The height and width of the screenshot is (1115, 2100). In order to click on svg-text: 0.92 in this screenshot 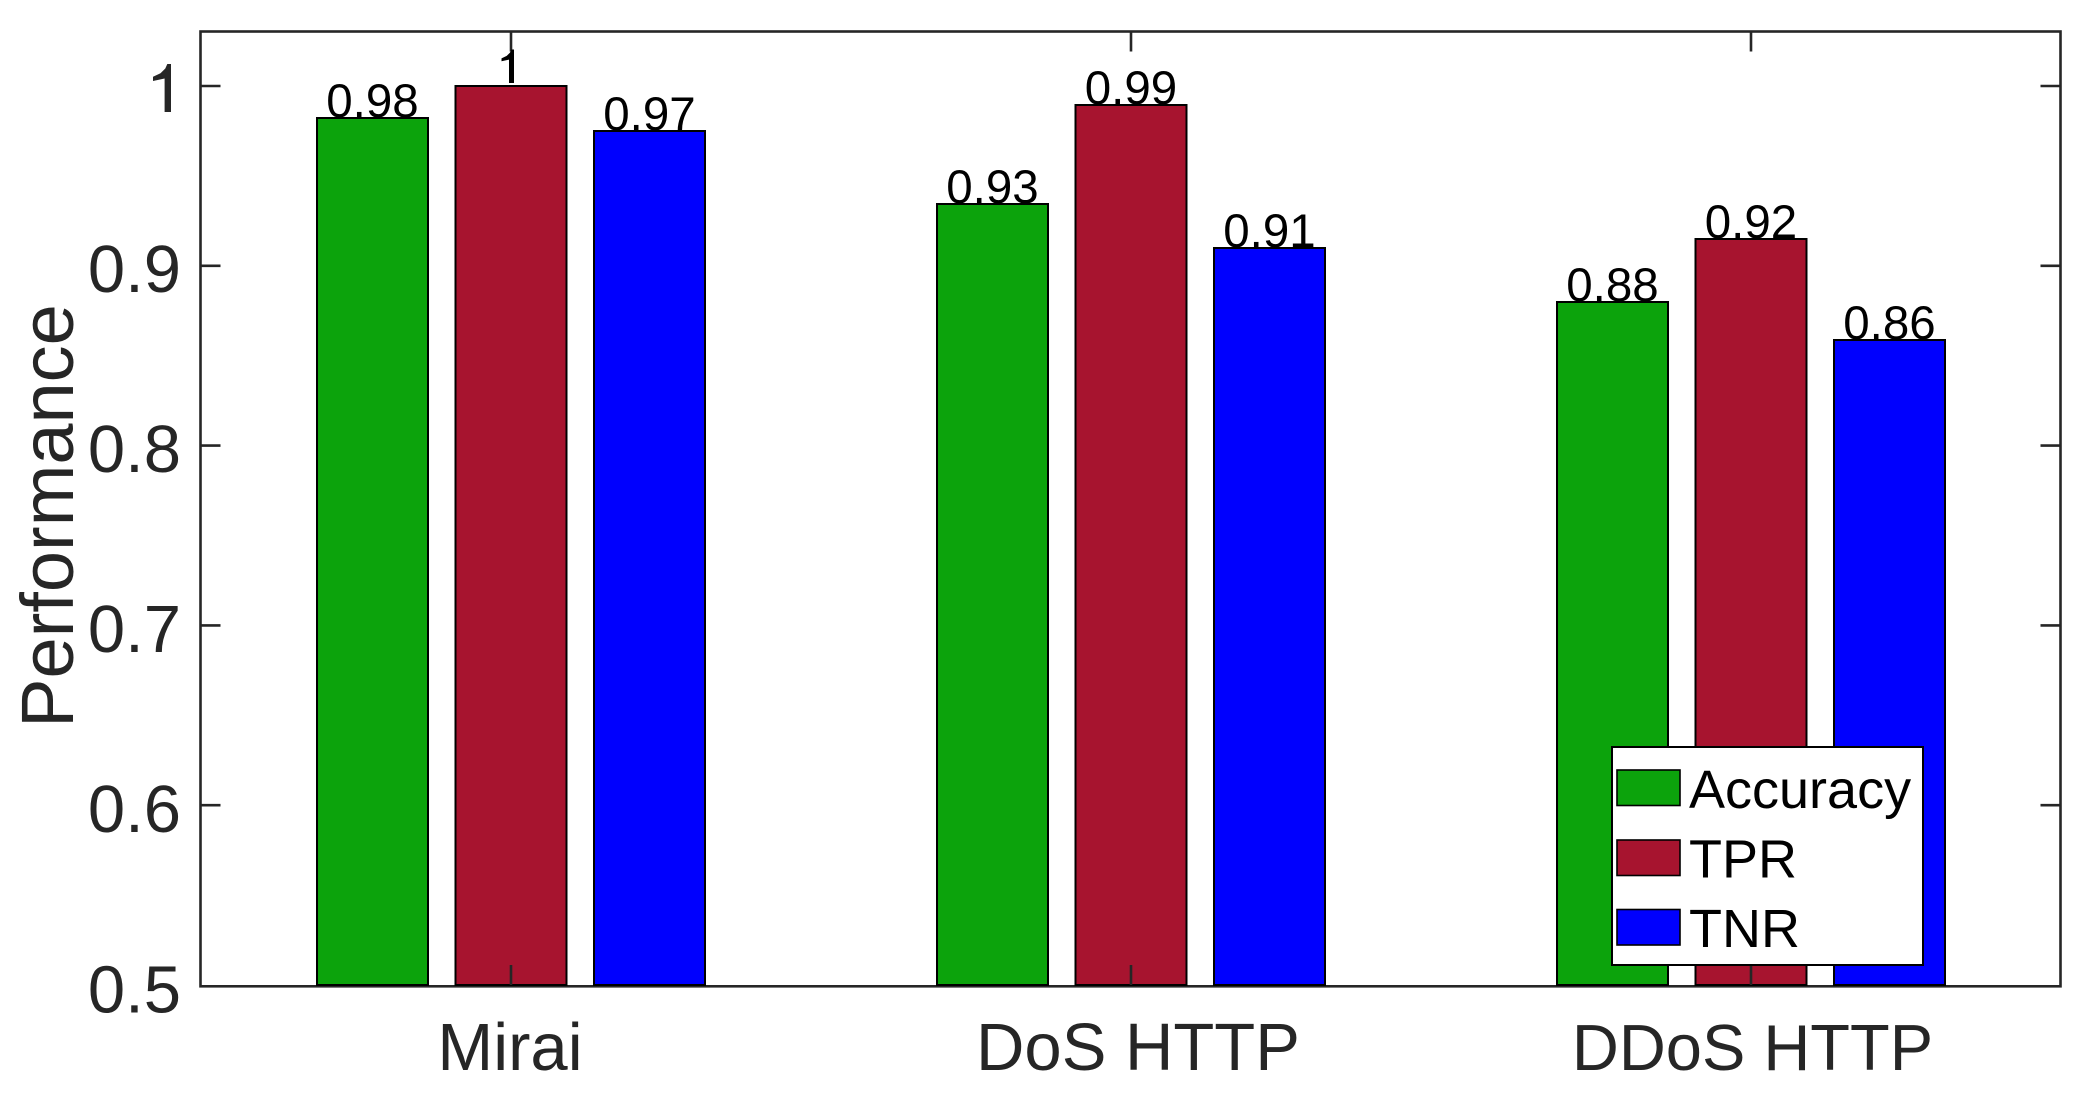, I will do `click(1751, 222)`.